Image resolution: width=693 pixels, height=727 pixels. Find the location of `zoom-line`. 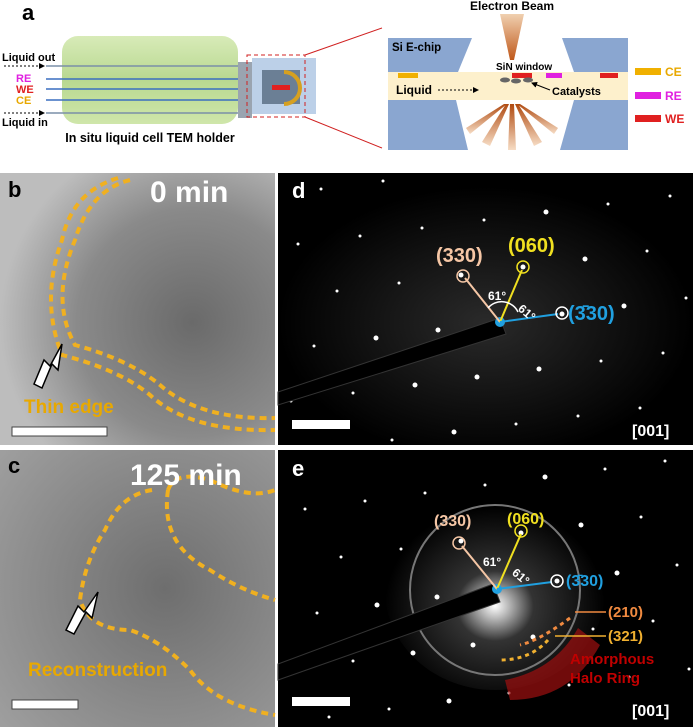

zoom-line is located at coordinates (343, 41).